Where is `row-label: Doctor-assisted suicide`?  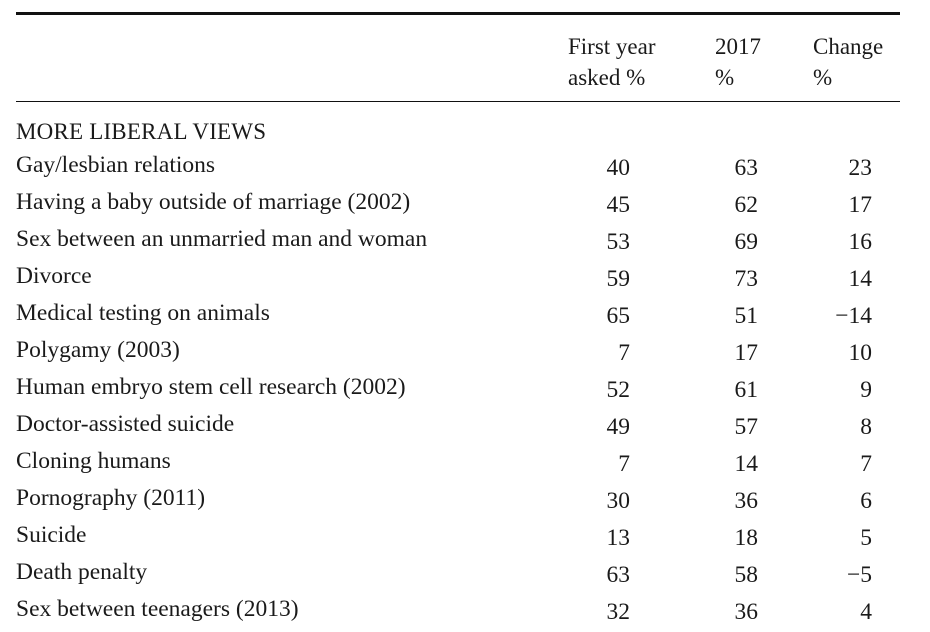 row-label: Doctor-assisted suicide is located at coordinates (125, 424).